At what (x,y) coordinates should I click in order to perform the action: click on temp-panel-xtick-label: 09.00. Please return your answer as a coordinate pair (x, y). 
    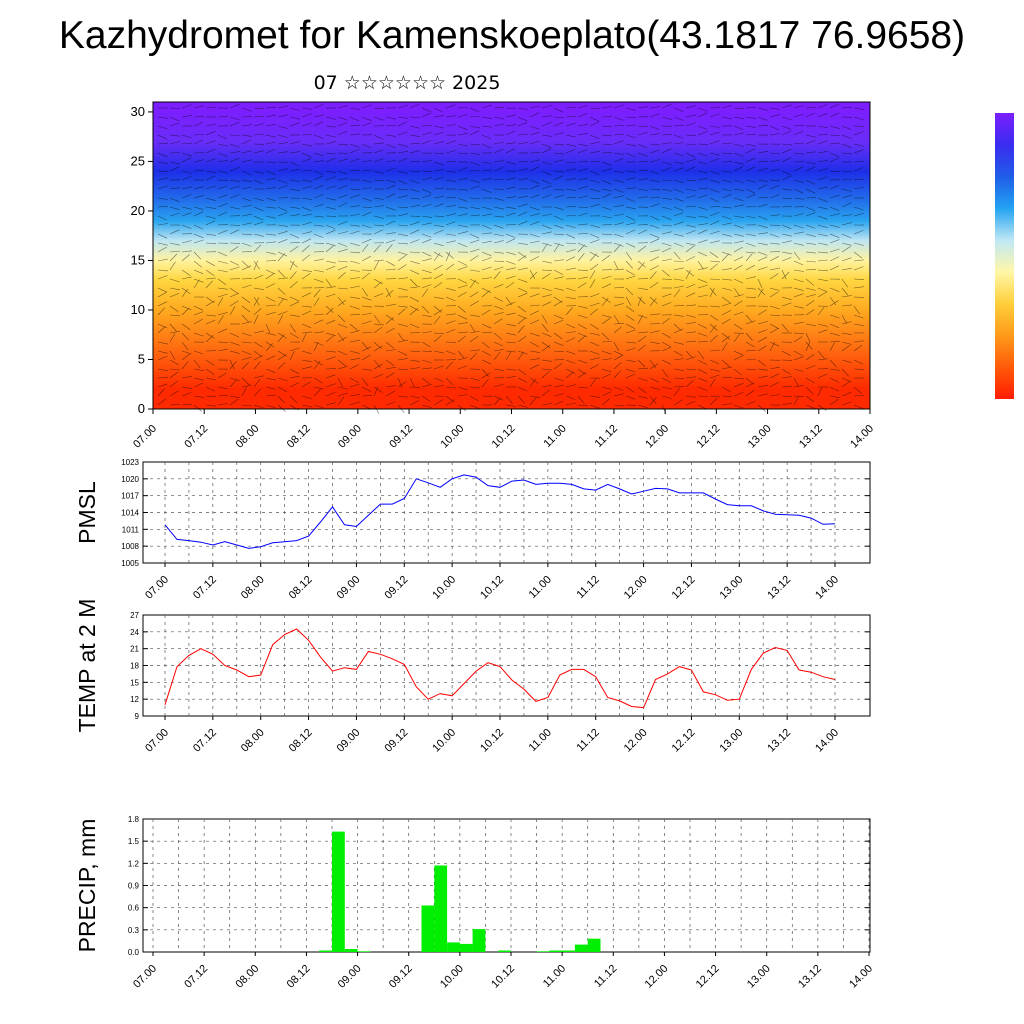
    Looking at the image, I should click on (349, 741).